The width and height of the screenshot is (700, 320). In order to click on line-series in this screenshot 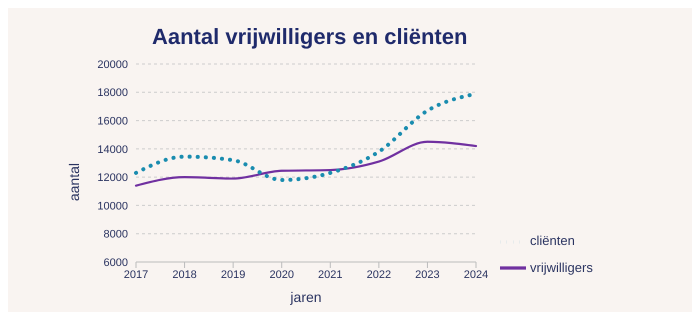, I will do `click(306, 163)`.